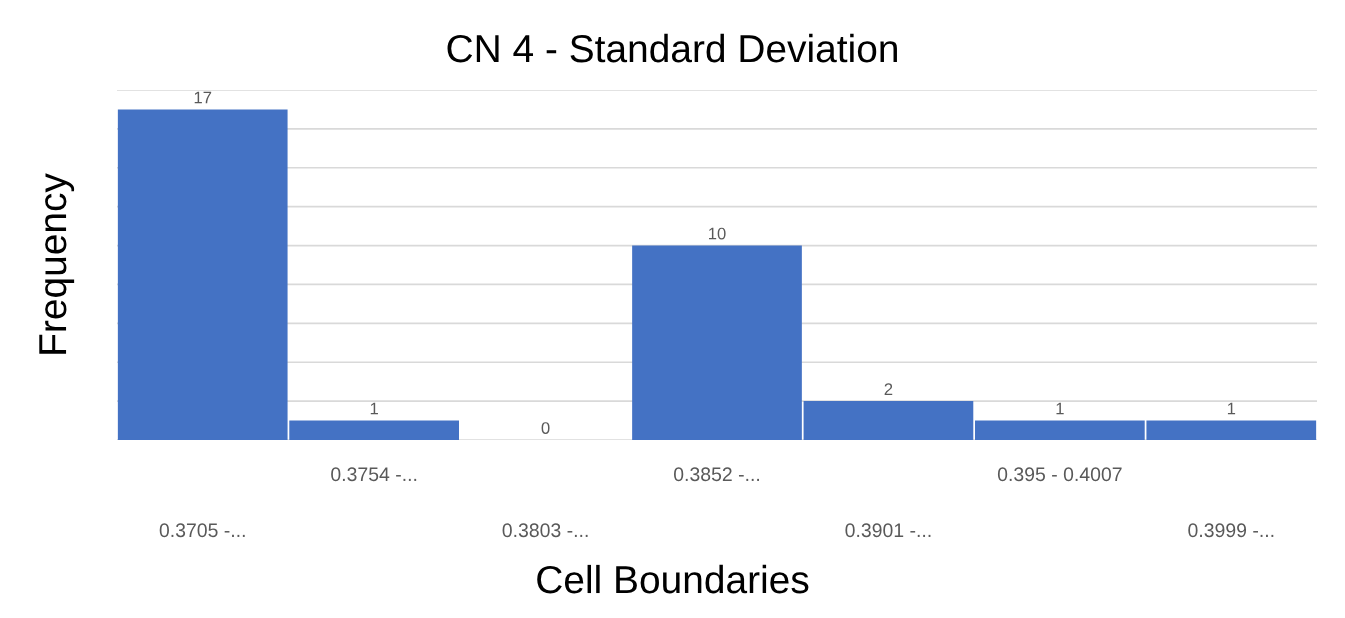  I want to click on chart-title: CN 4 - Standard Deviation, so click(672, 48).